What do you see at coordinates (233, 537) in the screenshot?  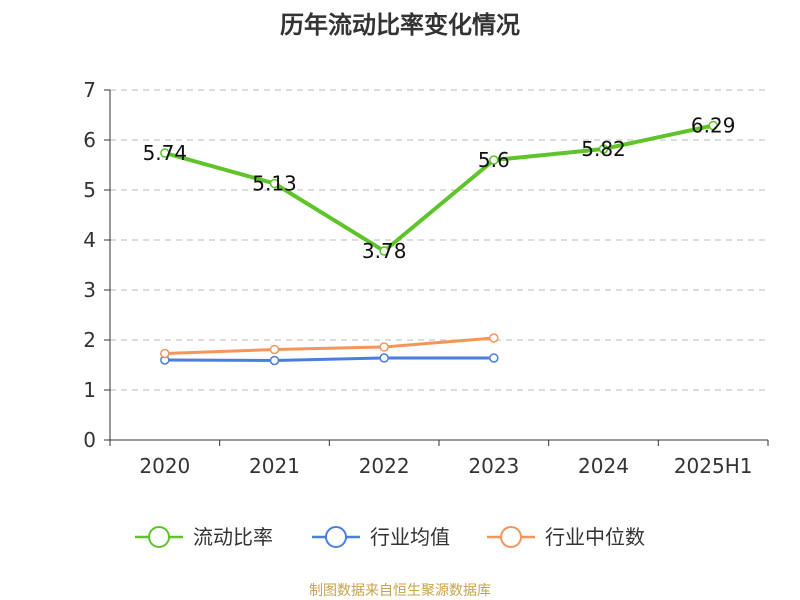 I see `legend-label: 流动比率` at bounding box center [233, 537].